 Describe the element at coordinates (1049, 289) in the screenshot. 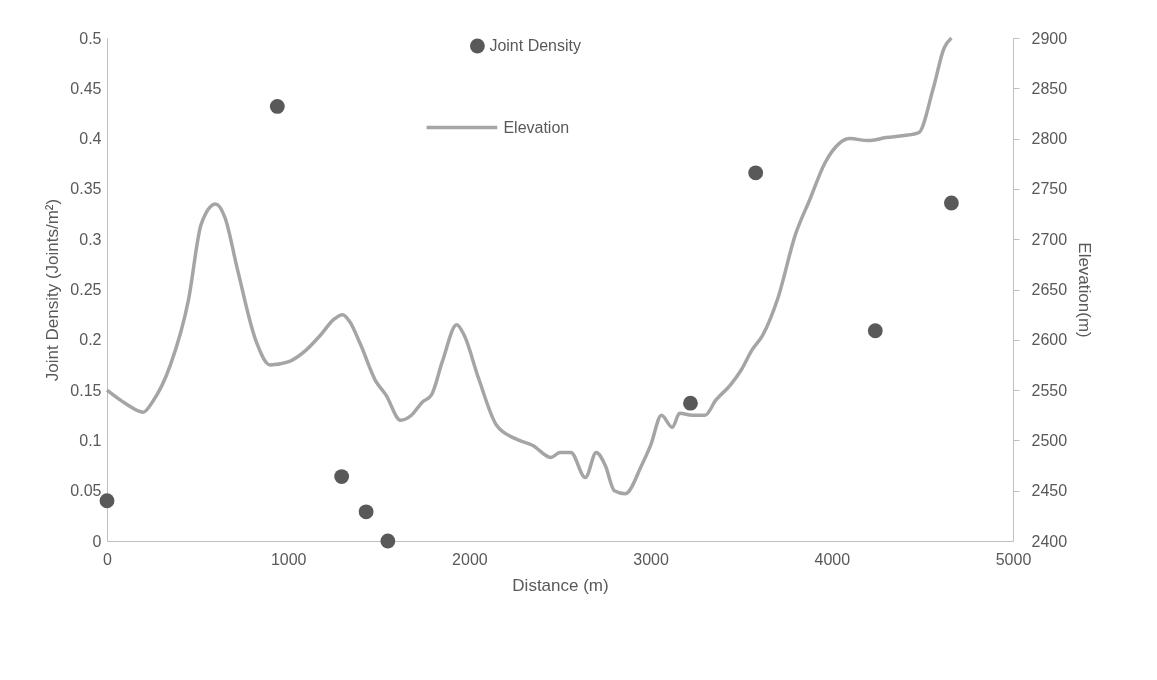

I see `y2-tick-label: 2650` at that location.